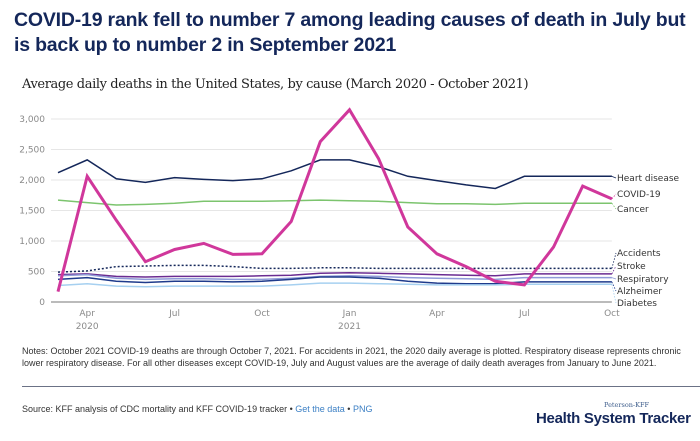 Image resolution: width=700 pixels, height=441 pixels. What do you see at coordinates (32, 120) in the screenshot?
I see `y-tick-label: 3,000` at bounding box center [32, 120].